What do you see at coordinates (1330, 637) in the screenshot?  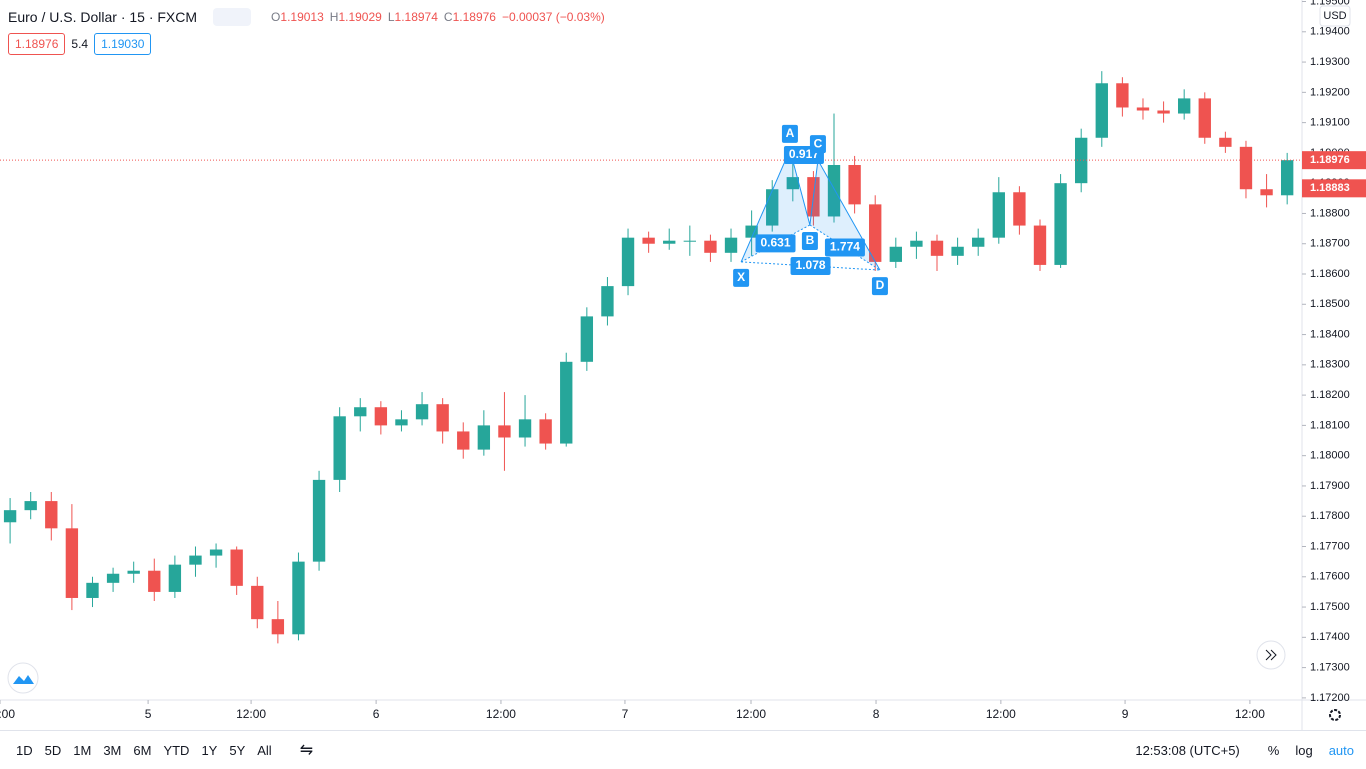 I see `y-tick-label: 1.17400` at bounding box center [1330, 637].